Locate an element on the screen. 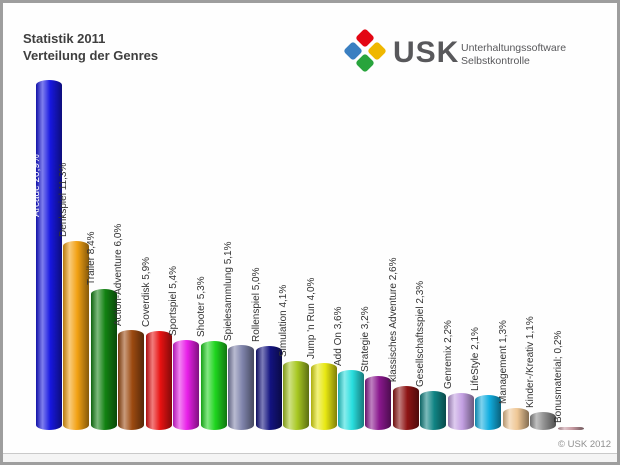 Image resolution: width=620 pixels, height=465 pixels. chart-title: Statistik 2011 Verteilung der Genres is located at coordinates (90, 47).